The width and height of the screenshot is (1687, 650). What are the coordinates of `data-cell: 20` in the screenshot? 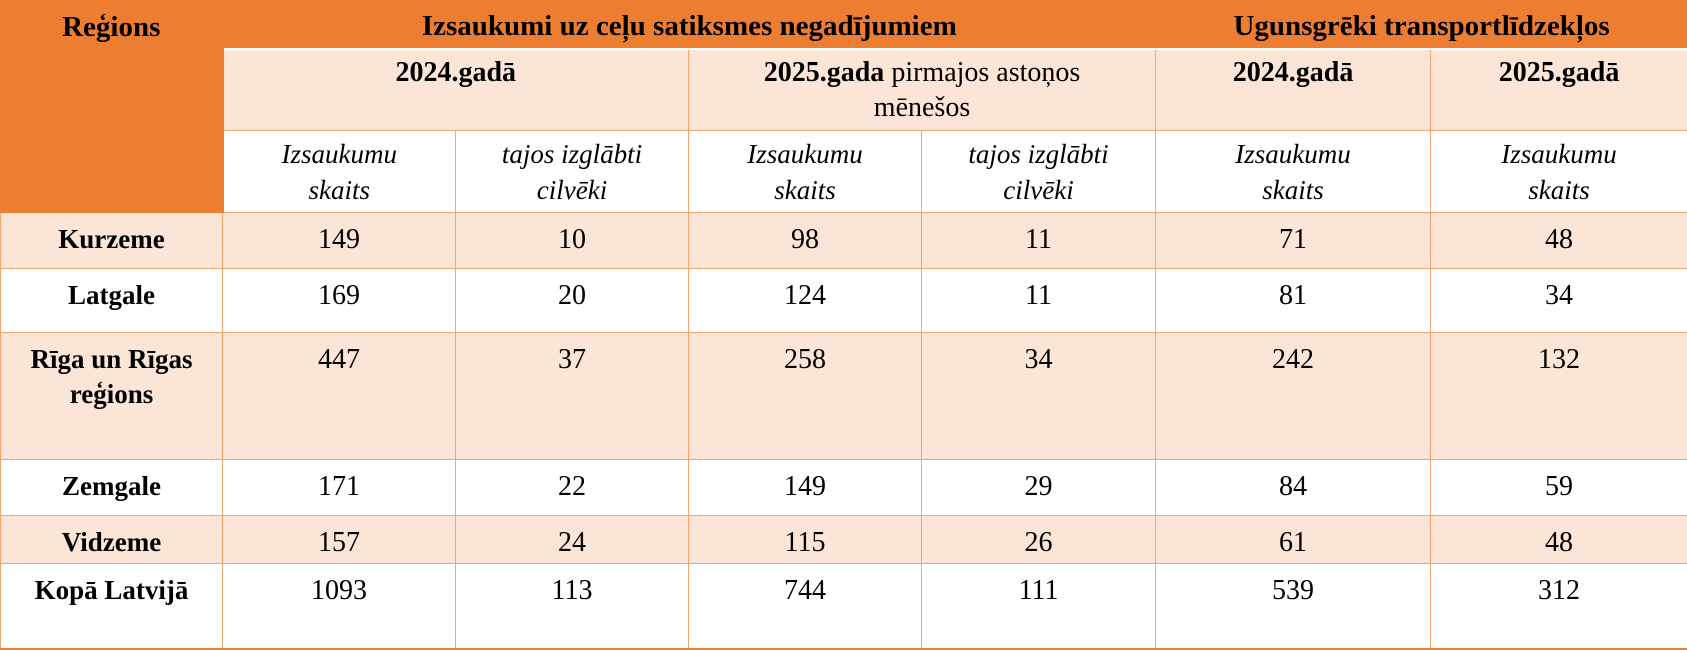 It's located at (572, 300).